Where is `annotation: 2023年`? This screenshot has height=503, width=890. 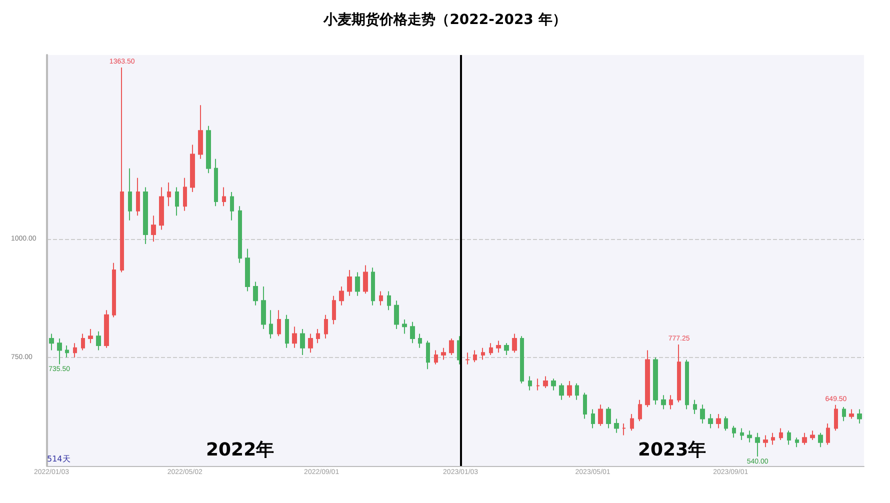 annotation: 2023年 is located at coordinates (672, 450).